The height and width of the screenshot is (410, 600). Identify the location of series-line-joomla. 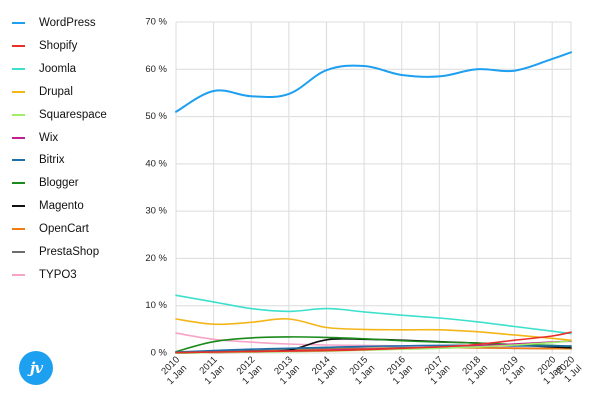
(373, 314).